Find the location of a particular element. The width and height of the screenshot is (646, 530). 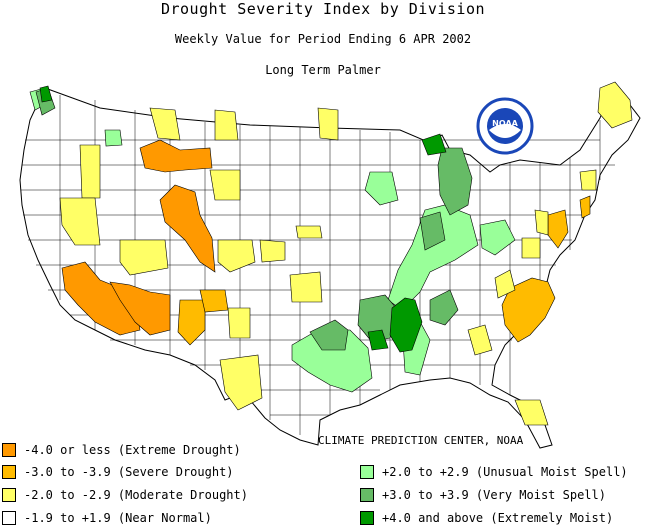

noaa-logo-text: NOAA is located at coordinates (505, 123).